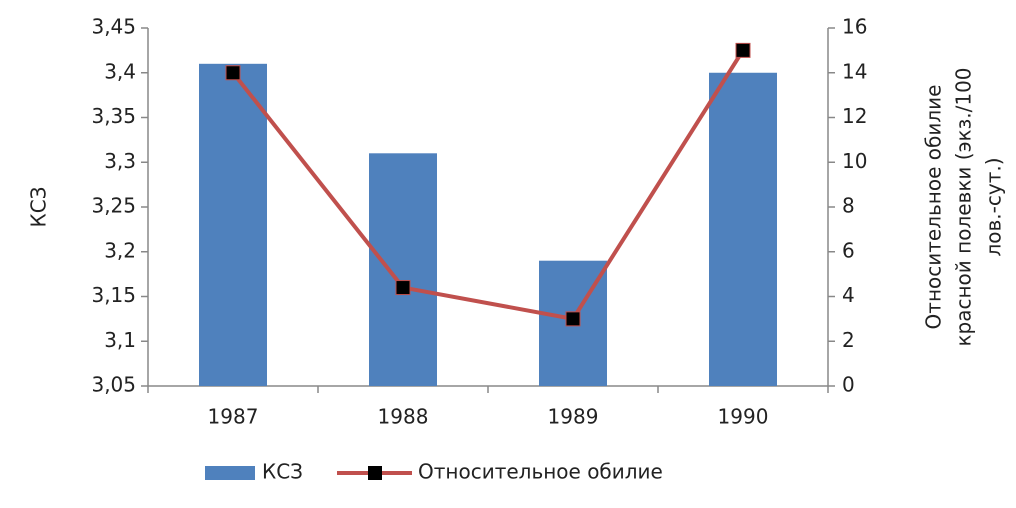 This screenshot has height=508, width=1016. What do you see at coordinates (230, 473) in the screenshot?
I see `legend-swatch` at bounding box center [230, 473].